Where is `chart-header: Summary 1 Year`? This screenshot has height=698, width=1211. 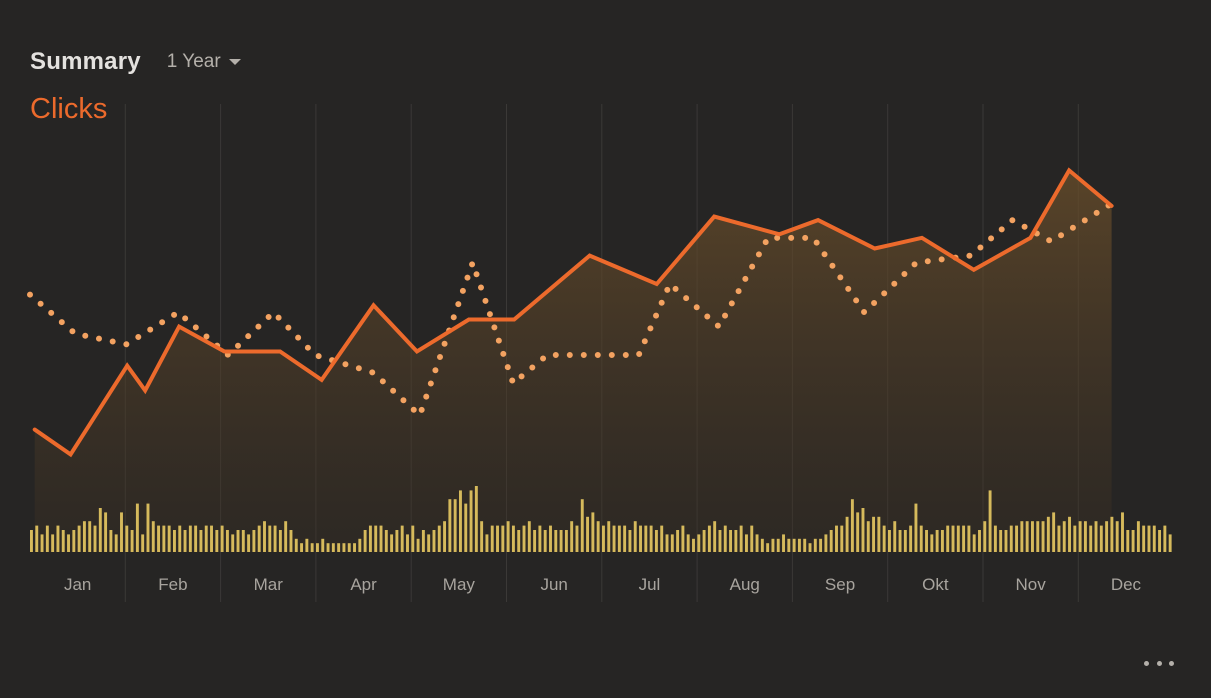 chart-header: Summary 1 Year is located at coordinates (135, 62).